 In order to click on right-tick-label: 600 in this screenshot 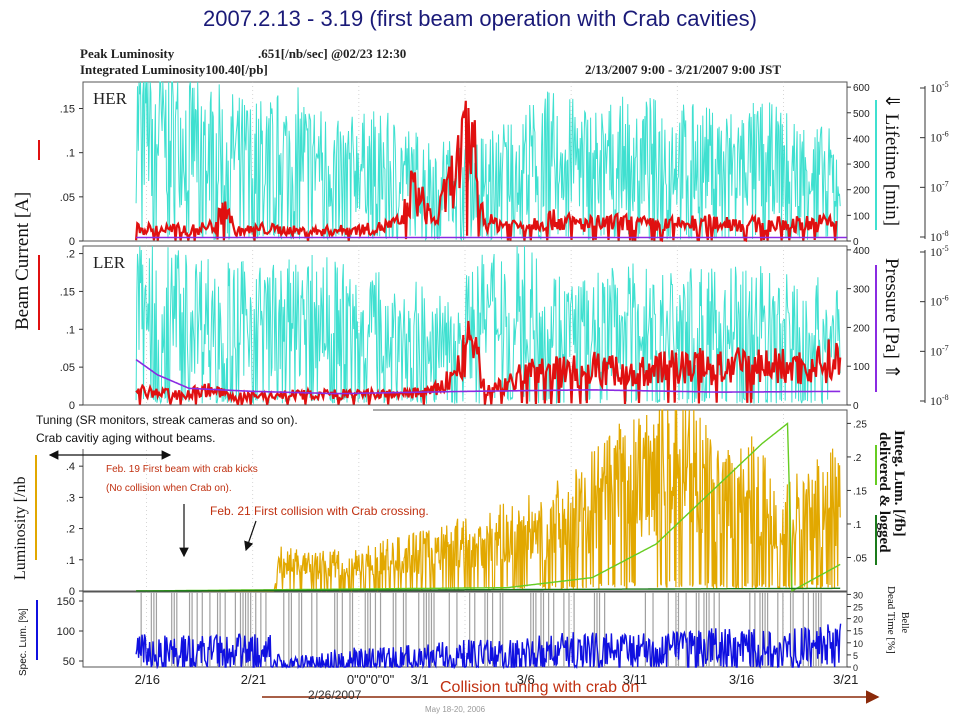, I will do `click(861, 88)`.